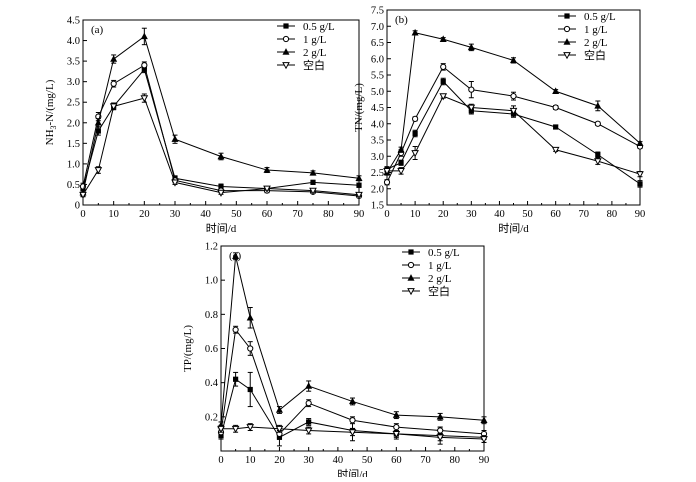  Describe the element at coordinates (279, 460) in the screenshot. I see `x-tick-label: 20` at that location.